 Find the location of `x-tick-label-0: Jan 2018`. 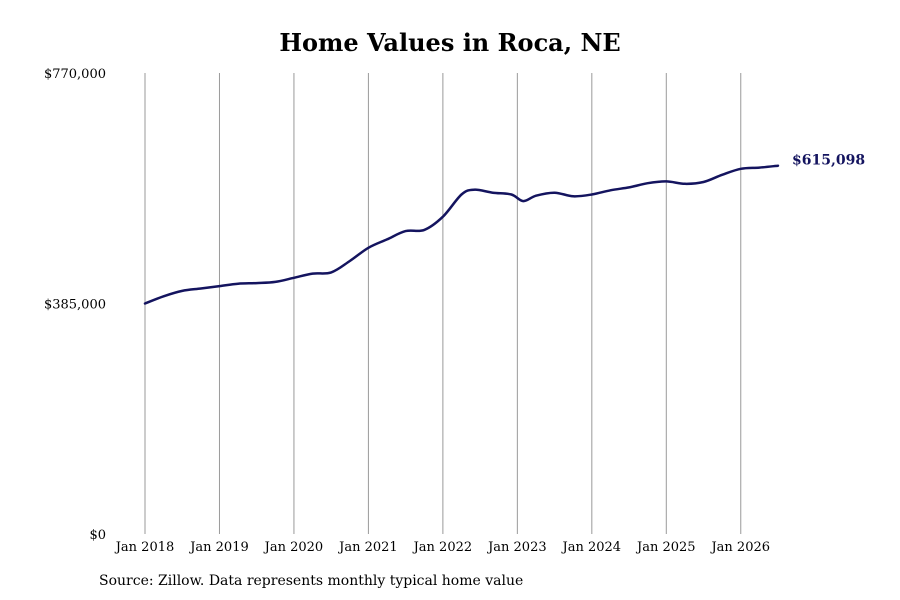

x-tick-label-0: Jan 2018 is located at coordinates (144, 547).